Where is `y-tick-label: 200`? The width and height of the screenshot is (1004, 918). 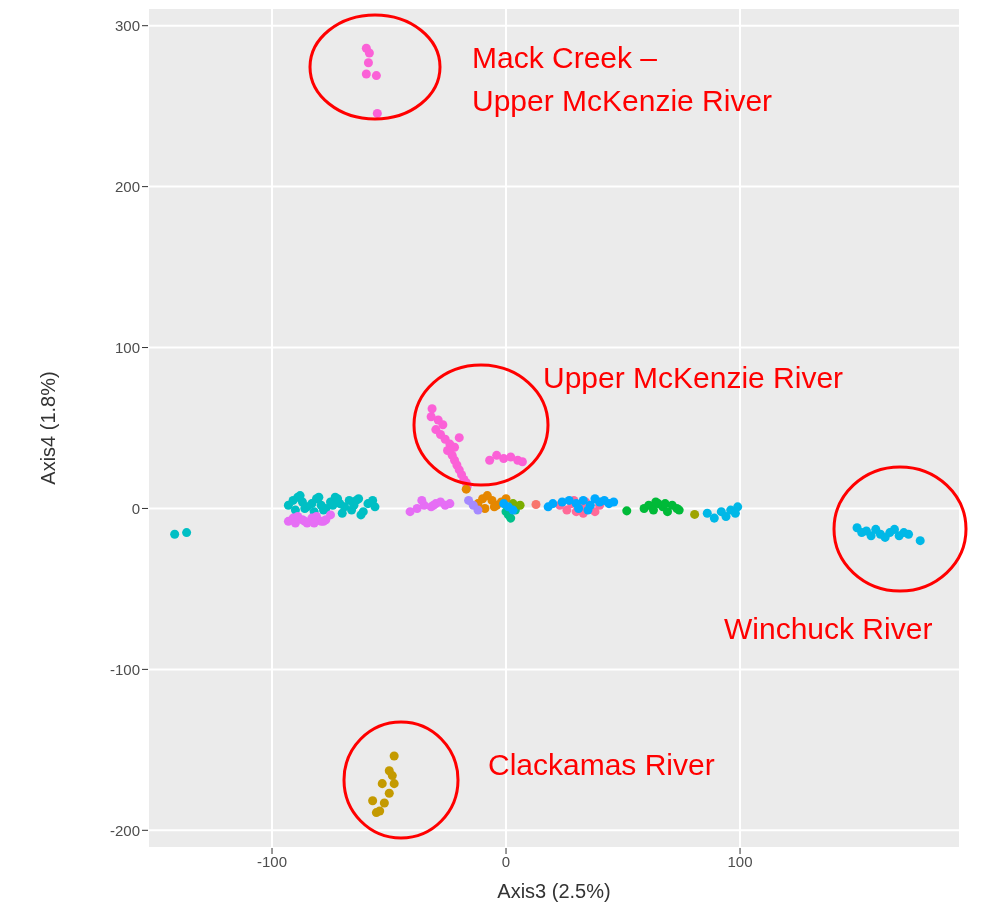
y-tick-label: 200 is located at coordinates (127, 186).